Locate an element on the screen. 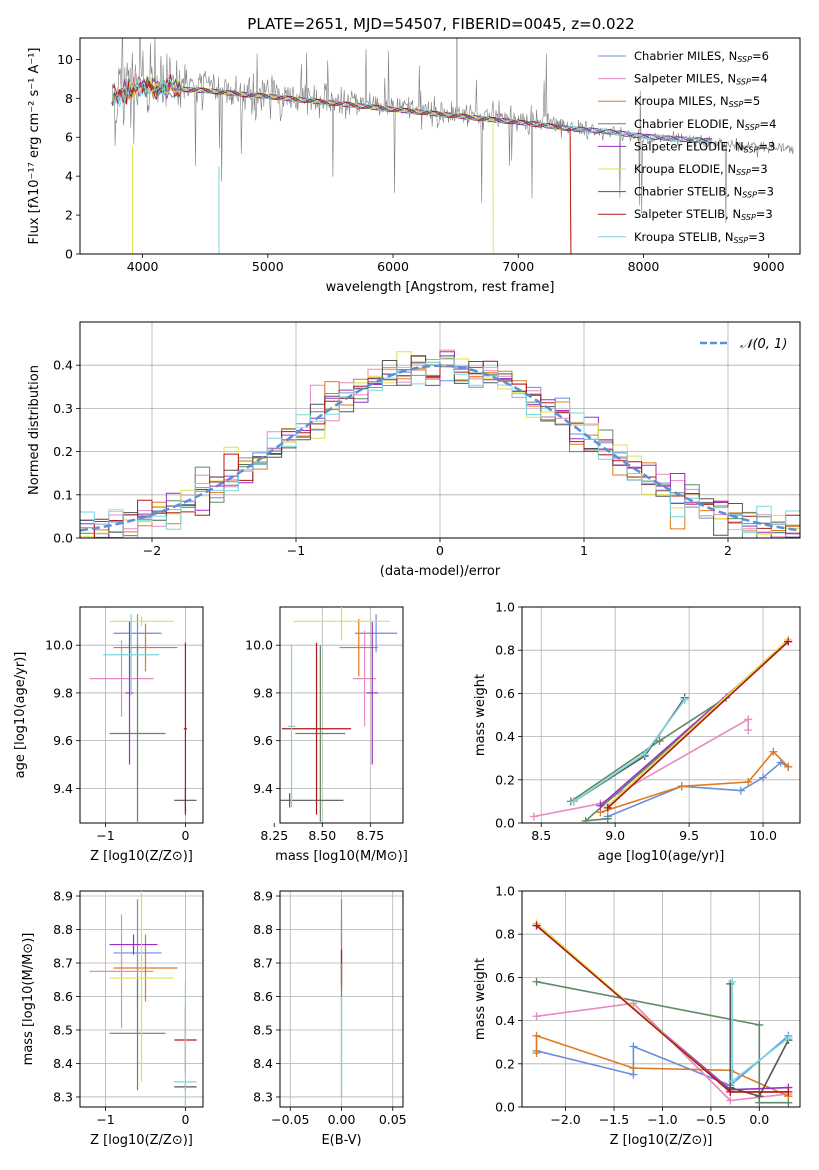 The image size is (819, 1170). y-axis-label: age [log10(age/yr)] is located at coordinates (20, 715).